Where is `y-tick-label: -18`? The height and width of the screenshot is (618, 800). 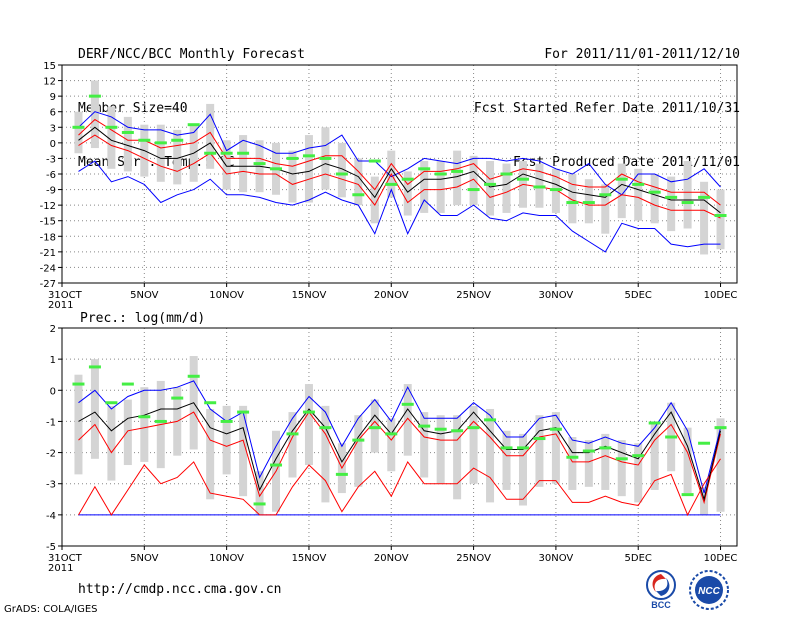 y-tick-label: -18 is located at coordinates (48, 237).